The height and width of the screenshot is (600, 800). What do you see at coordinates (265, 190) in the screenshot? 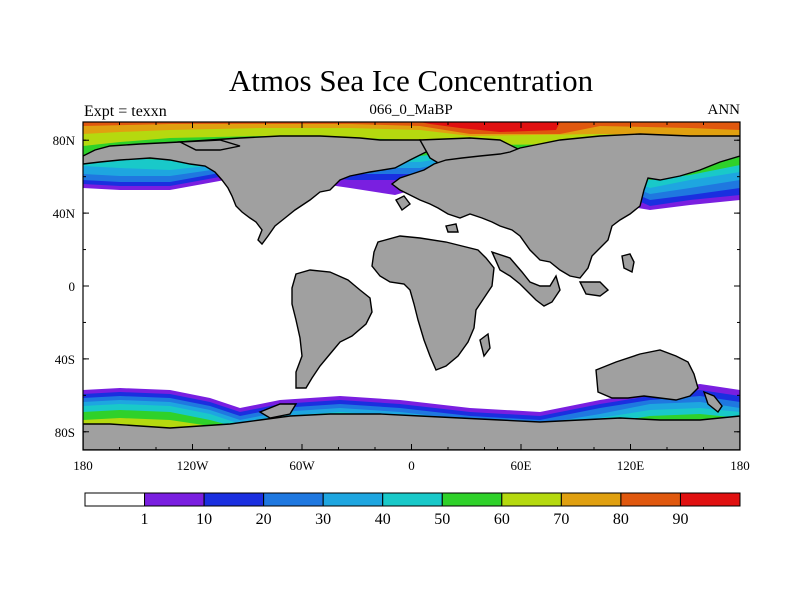
I see `land-north-america` at bounding box center [265, 190].